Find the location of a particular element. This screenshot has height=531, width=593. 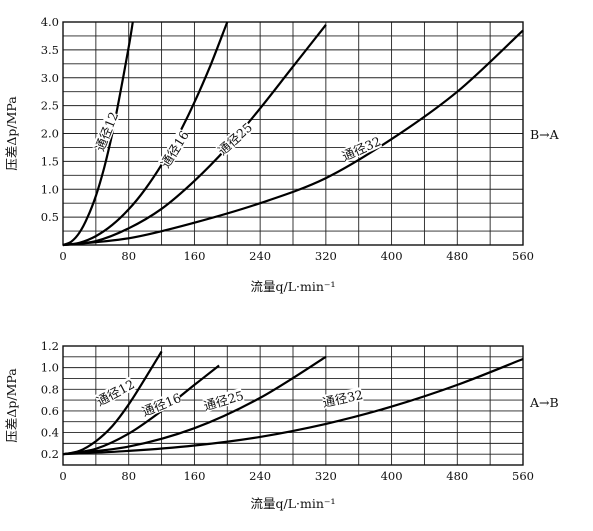

y-tick-label: 4.0 is located at coordinates (50, 22).